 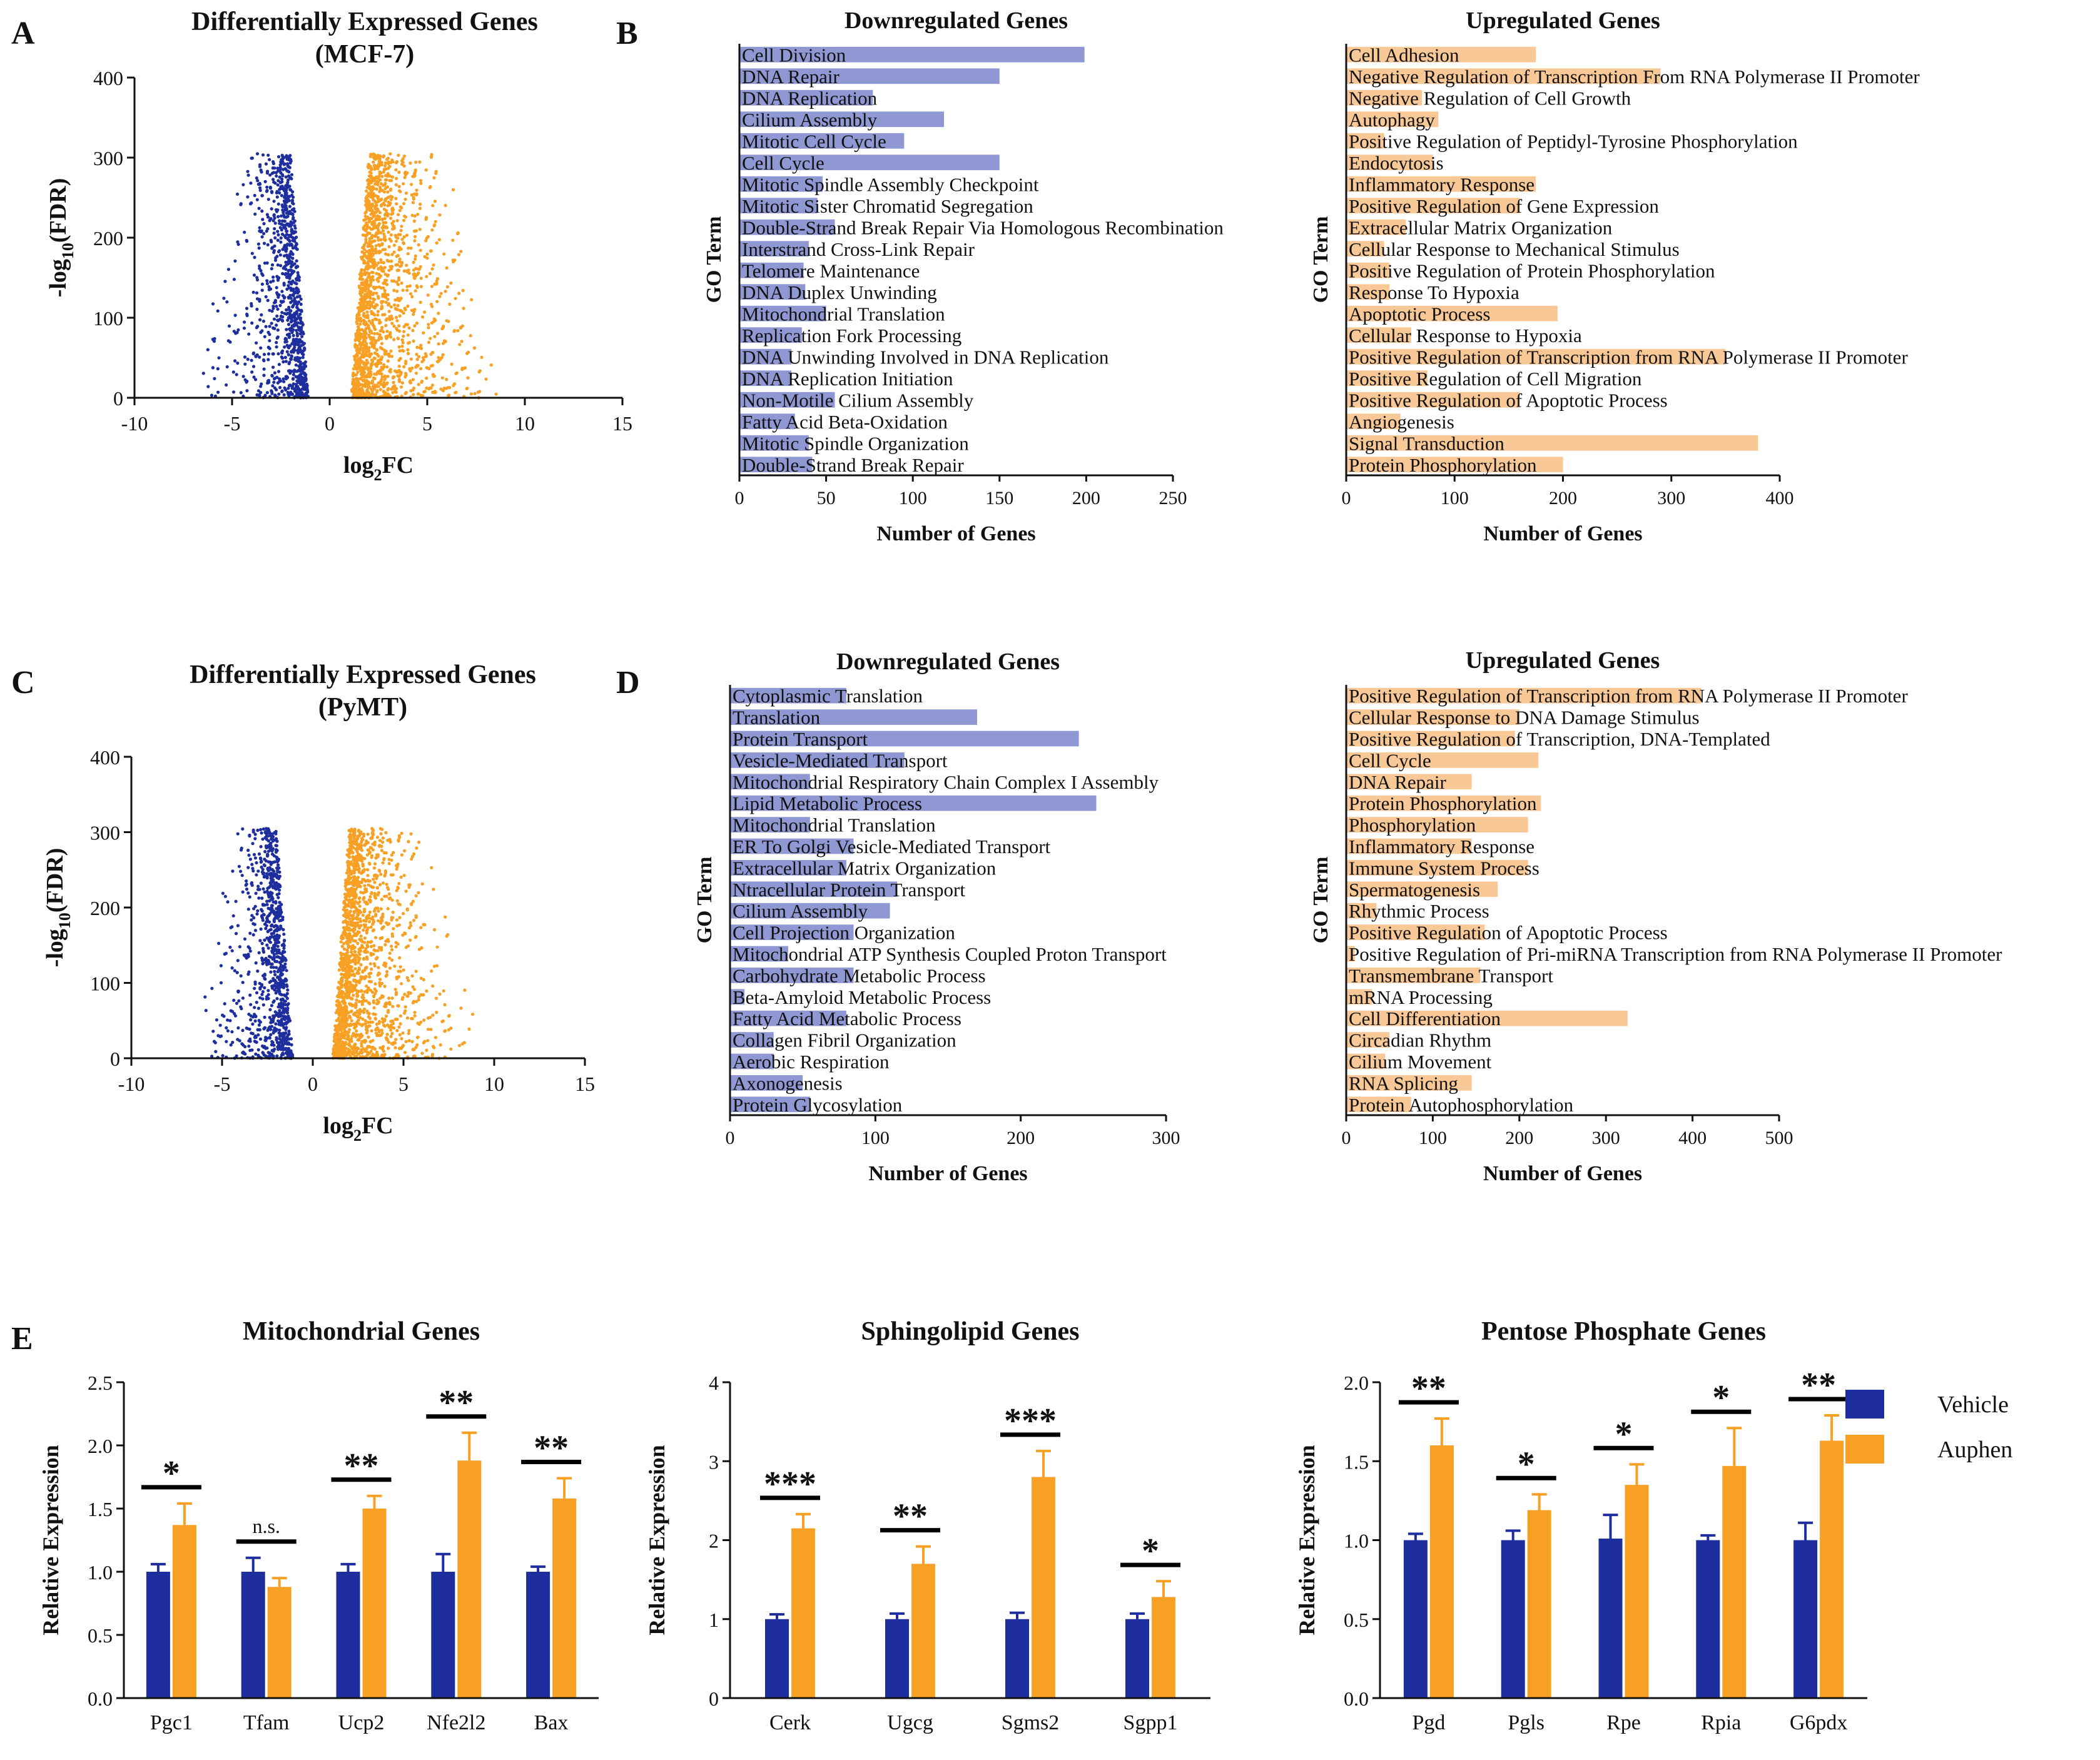 I want to click on x-tick-label: 0, so click(x=739, y=498).